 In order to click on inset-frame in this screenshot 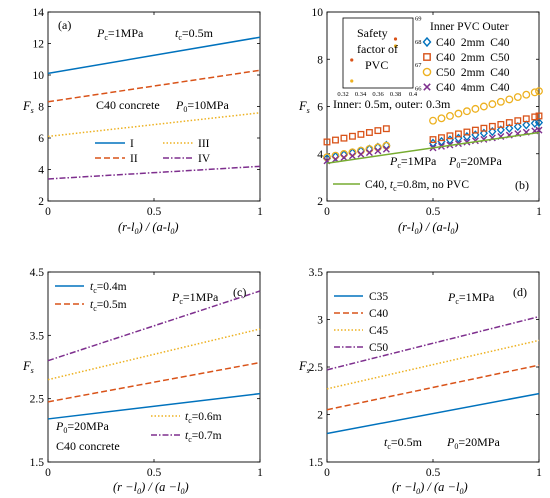, I will do `click(378, 53)`.